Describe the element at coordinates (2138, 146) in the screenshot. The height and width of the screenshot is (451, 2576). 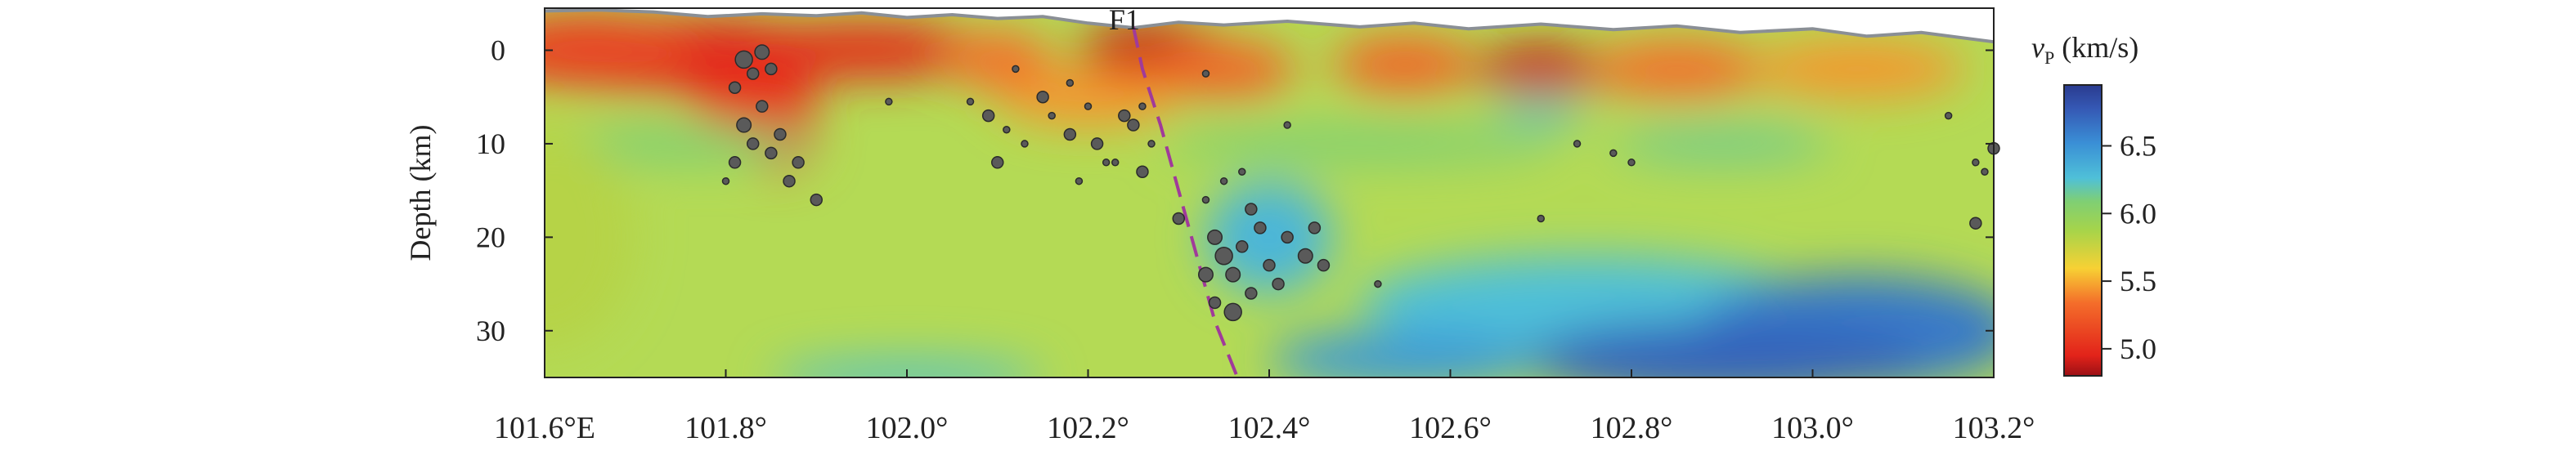
I see `colorbar-tick-label: 6.5` at that location.